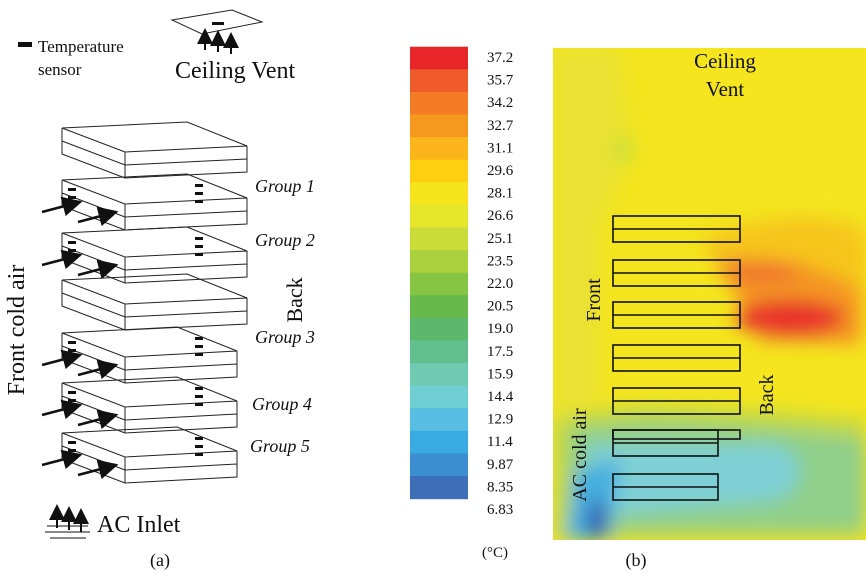  I want to click on legend-label: sensor, so click(60, 69).